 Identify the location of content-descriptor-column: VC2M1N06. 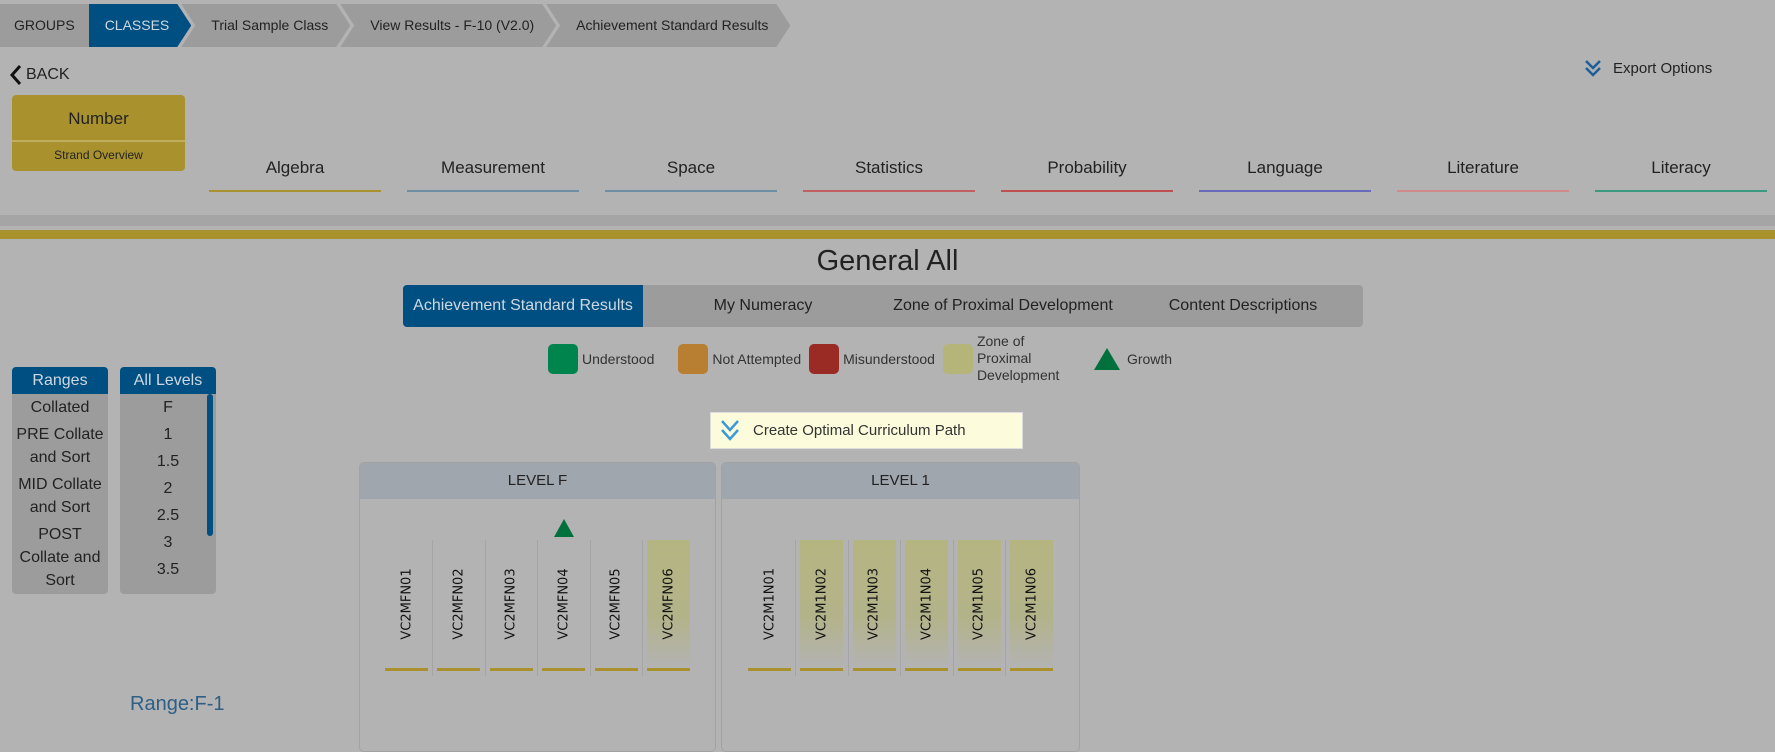
(1031, 605).